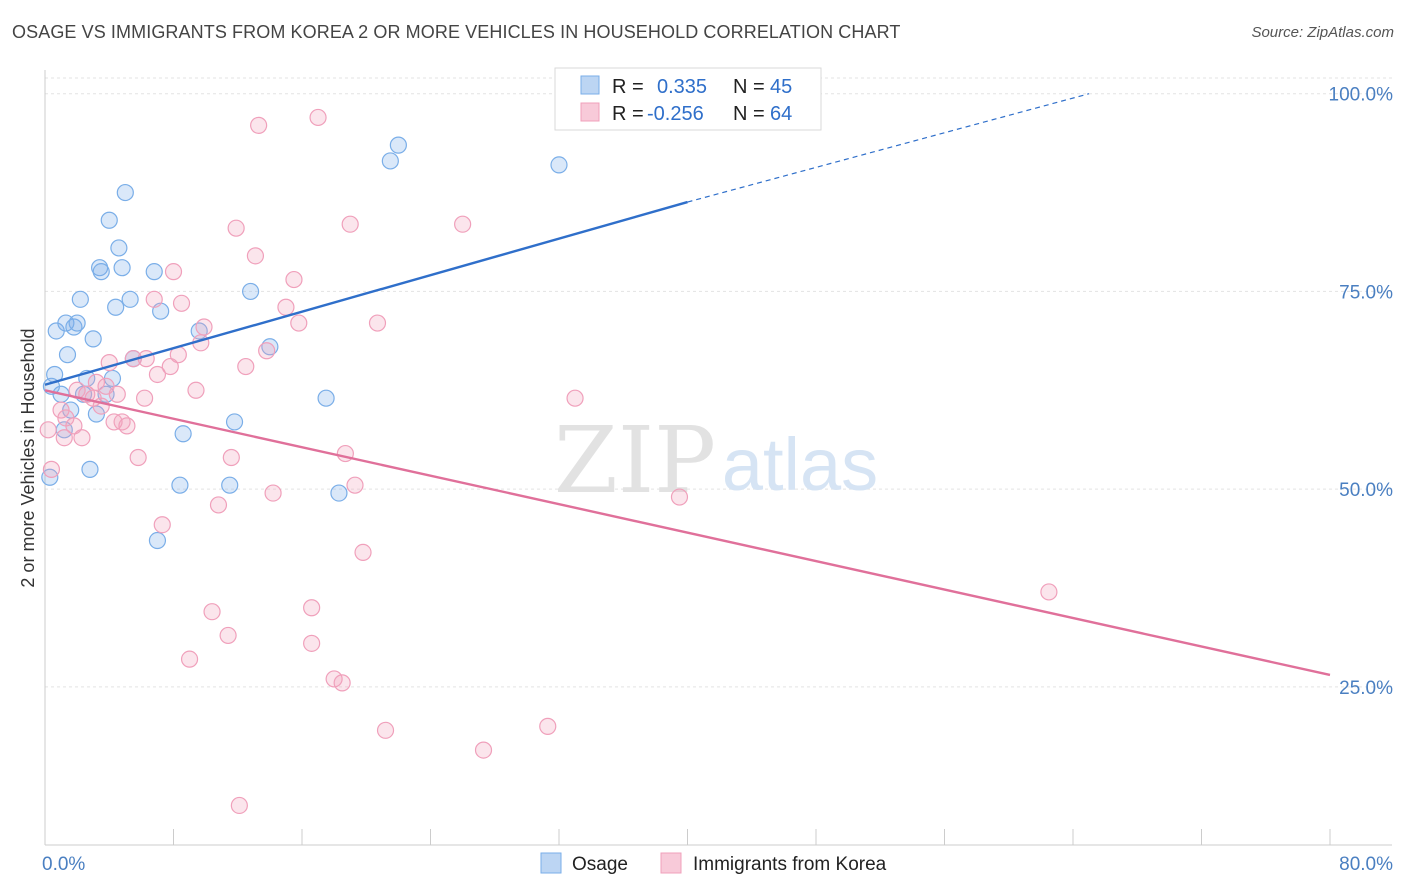 Image resolution: width=1406 pixels, height=892 pixels. What do you see at coordinates (590, 85) in the screenshot?
I see `legend-swatch-osage` at bounding box center [590, 85].